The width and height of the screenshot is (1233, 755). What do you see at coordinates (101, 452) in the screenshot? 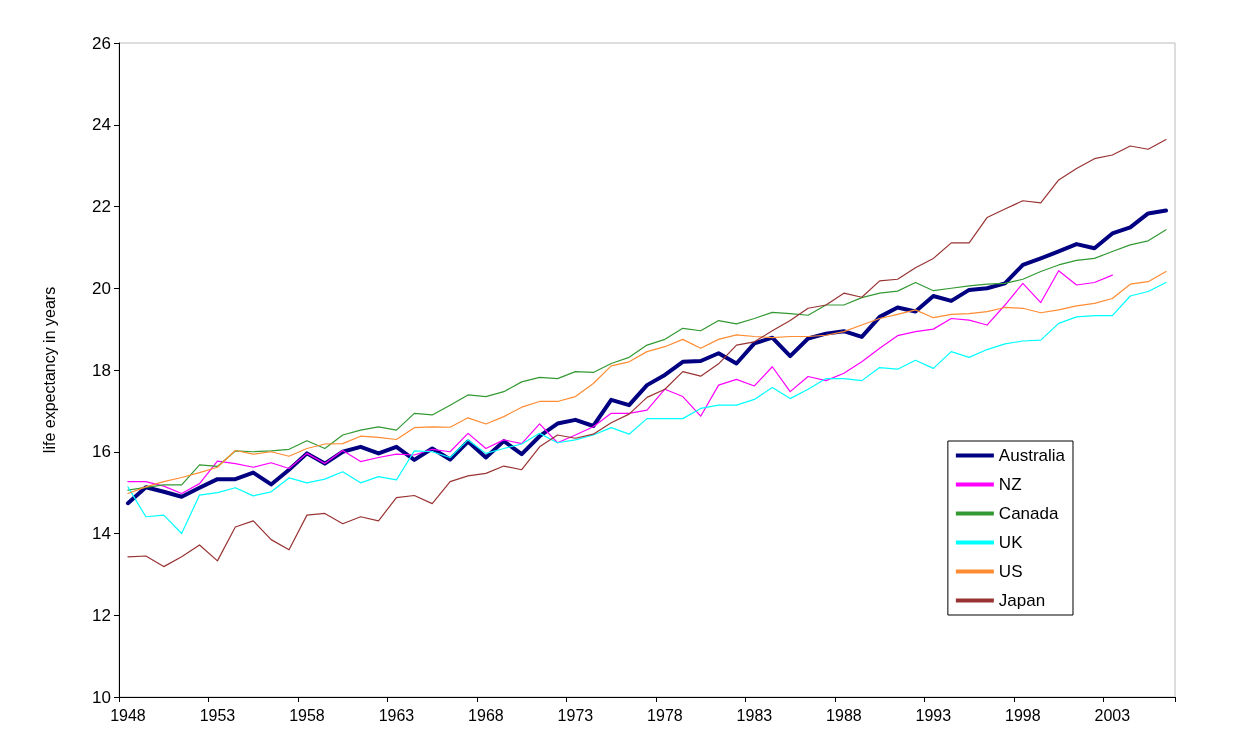
I see `y-tick-label: 16` at bounding box center [101, 452].